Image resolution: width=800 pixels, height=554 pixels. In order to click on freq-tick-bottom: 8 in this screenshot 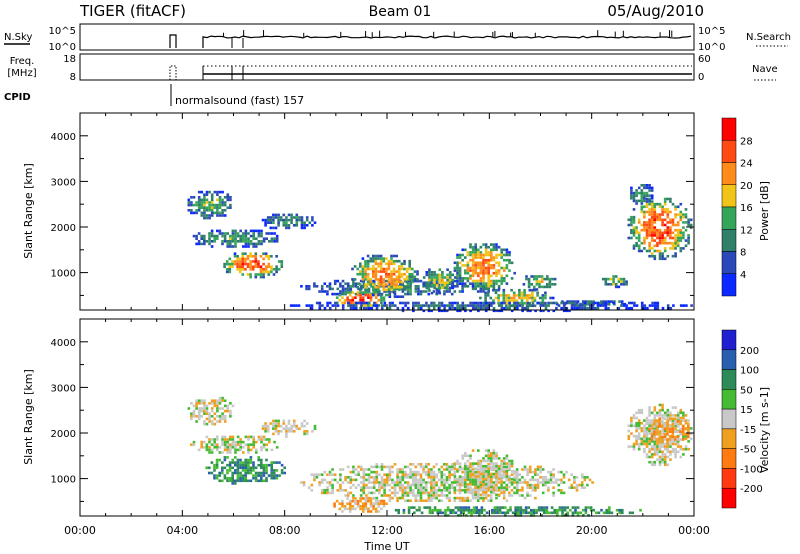, I will do `click(73, 77)`.